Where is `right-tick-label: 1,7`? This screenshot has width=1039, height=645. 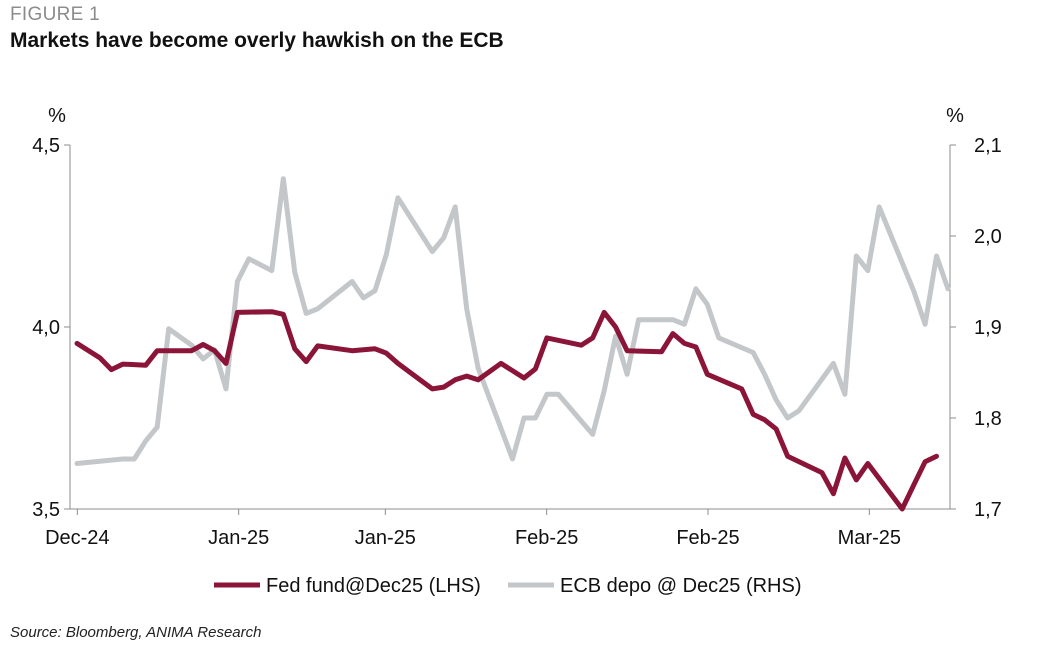
right-tick-label: 1,7 is located at coordinates (988, 510).